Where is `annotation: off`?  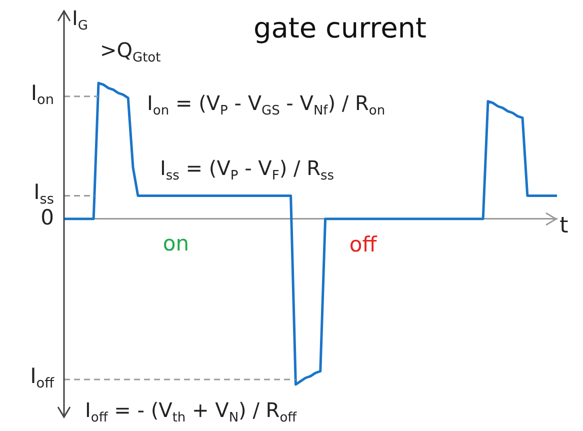
annotation: off is located at coordinates (363, 244).